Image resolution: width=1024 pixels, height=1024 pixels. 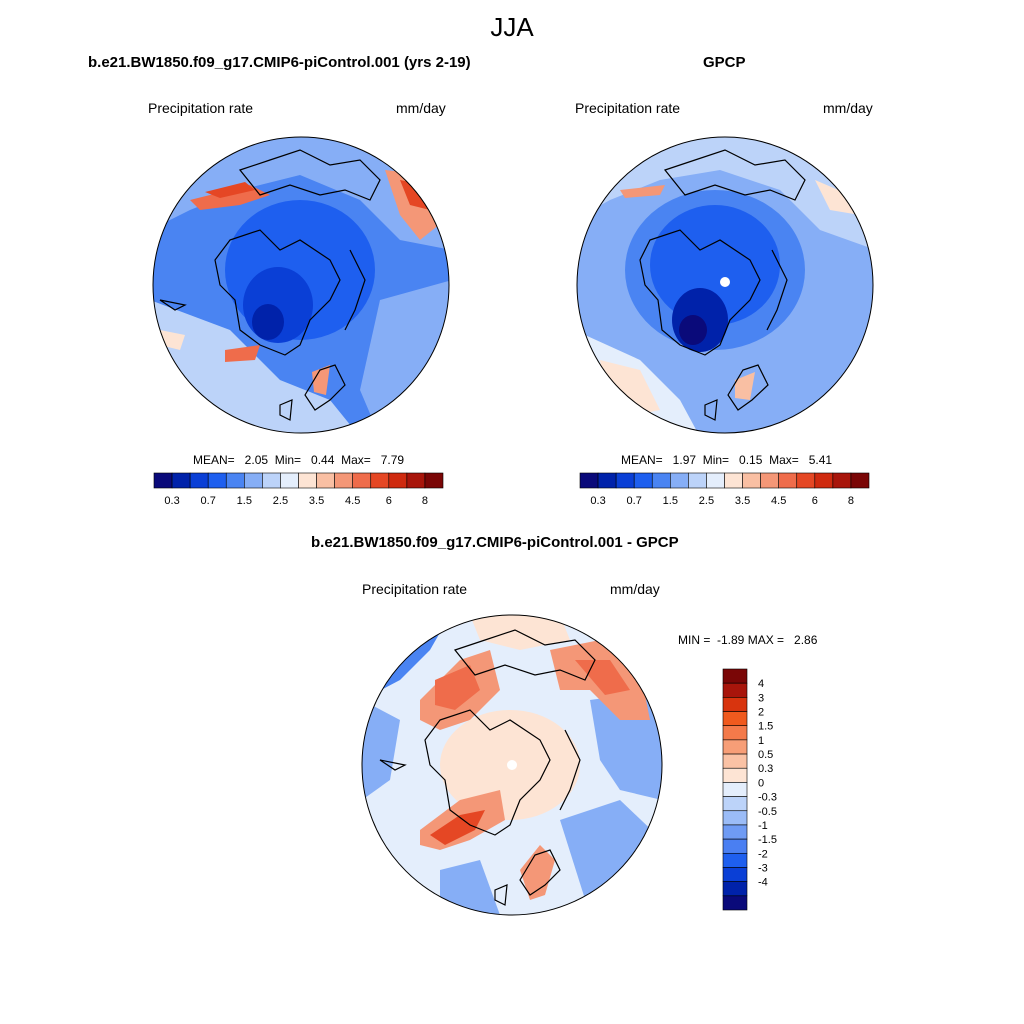 I want to click on obs-units-label: mm/day, so click(x=848, y=108).